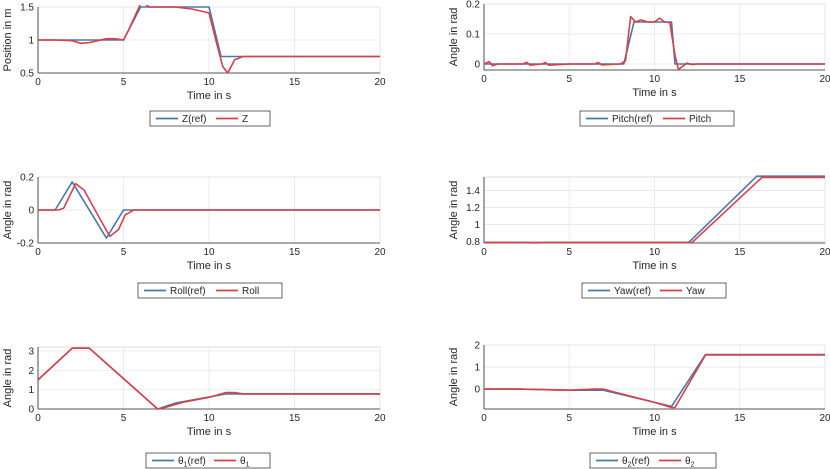 Image resolution: width=830 pixels, height=469 pixels. What do you see at coordinates (245, 462) in the screenshot?
I see `legend-entry-theta1: θ1` at bounding box center [245, 462].